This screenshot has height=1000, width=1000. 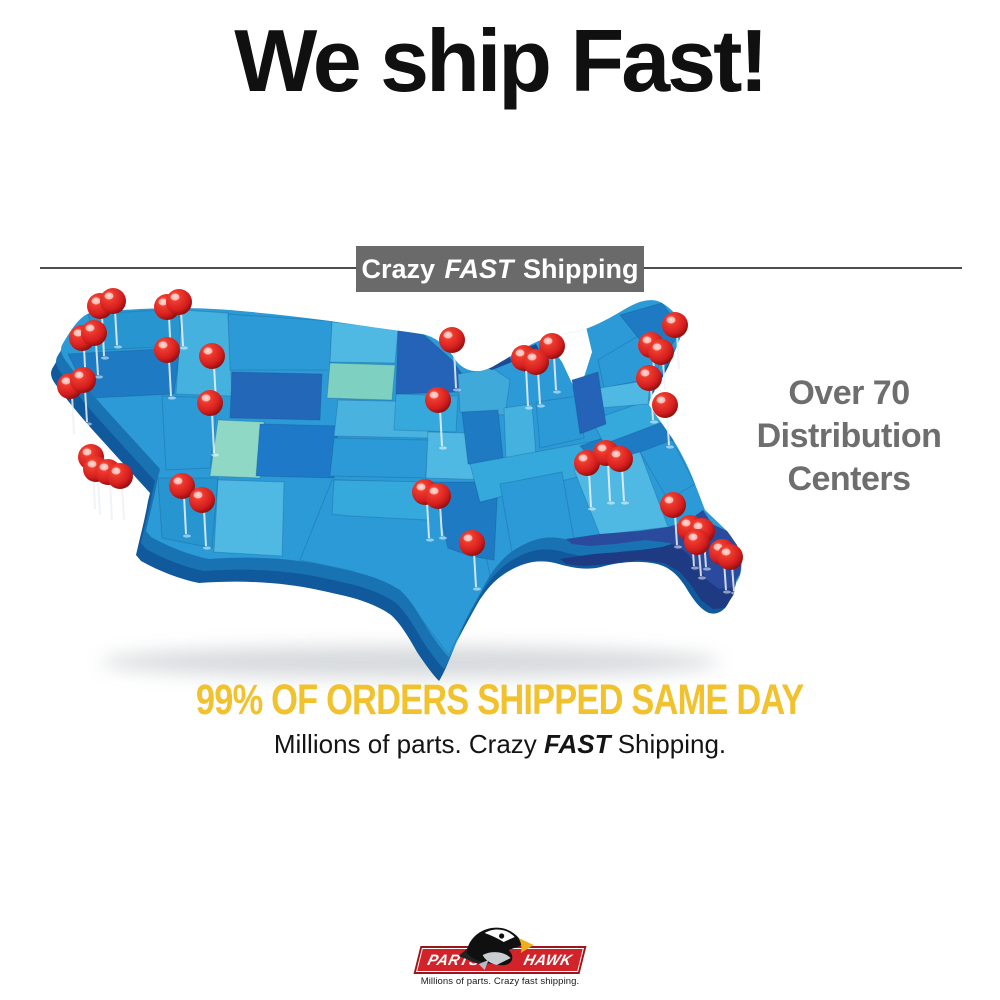 What do you see at coordinates (496, 948) in the screenshot?
I see `hawk-head-icon` at bounding box center [496, 948].